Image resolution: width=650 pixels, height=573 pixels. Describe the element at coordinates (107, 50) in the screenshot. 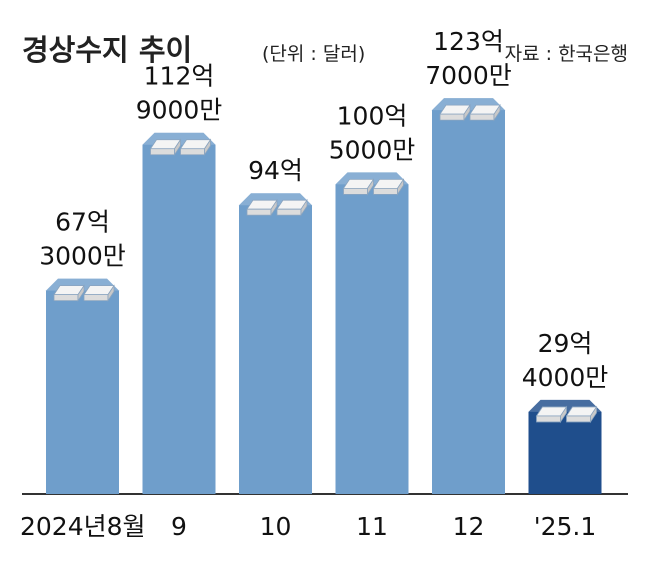

I see `chart-title: 경상수지 추이` at that location.